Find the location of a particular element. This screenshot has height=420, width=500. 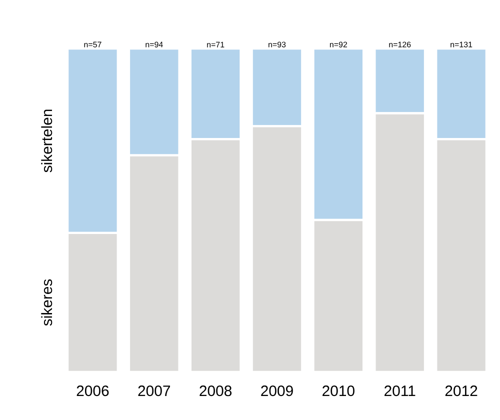

x-tick-label: 2011 is located at coordinates (400, 391).